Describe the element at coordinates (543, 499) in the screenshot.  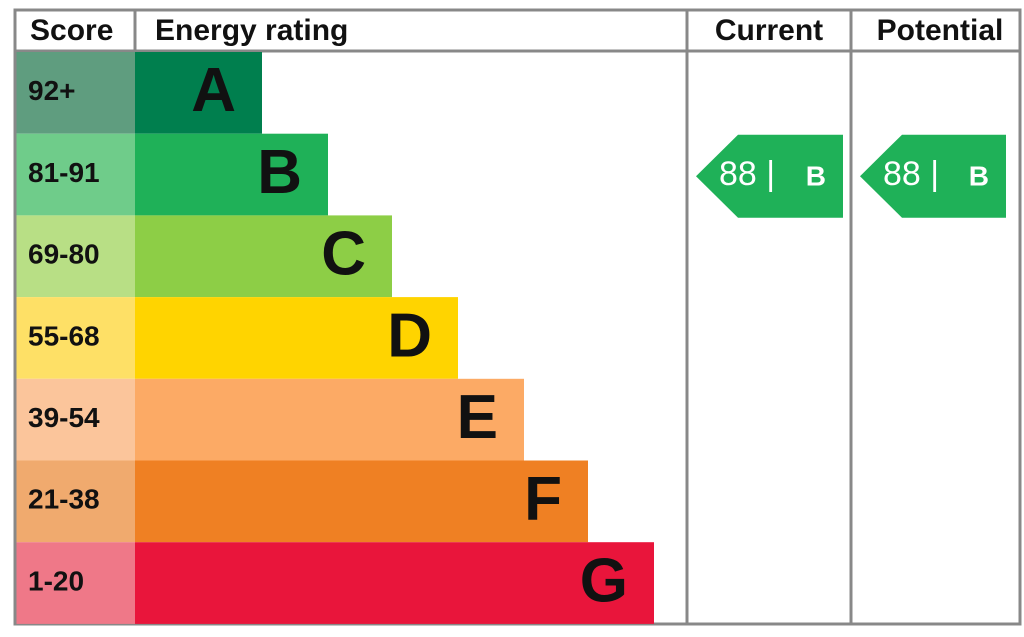
I see `rating-letter: F` at that location.